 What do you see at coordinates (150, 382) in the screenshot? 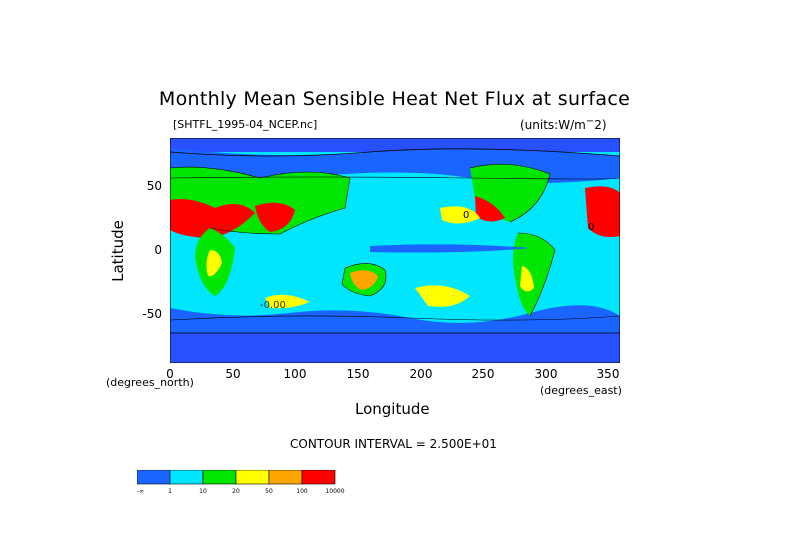
I see `x-axis-unit-left: (degrees_north)` at bounding box center [150, 382].